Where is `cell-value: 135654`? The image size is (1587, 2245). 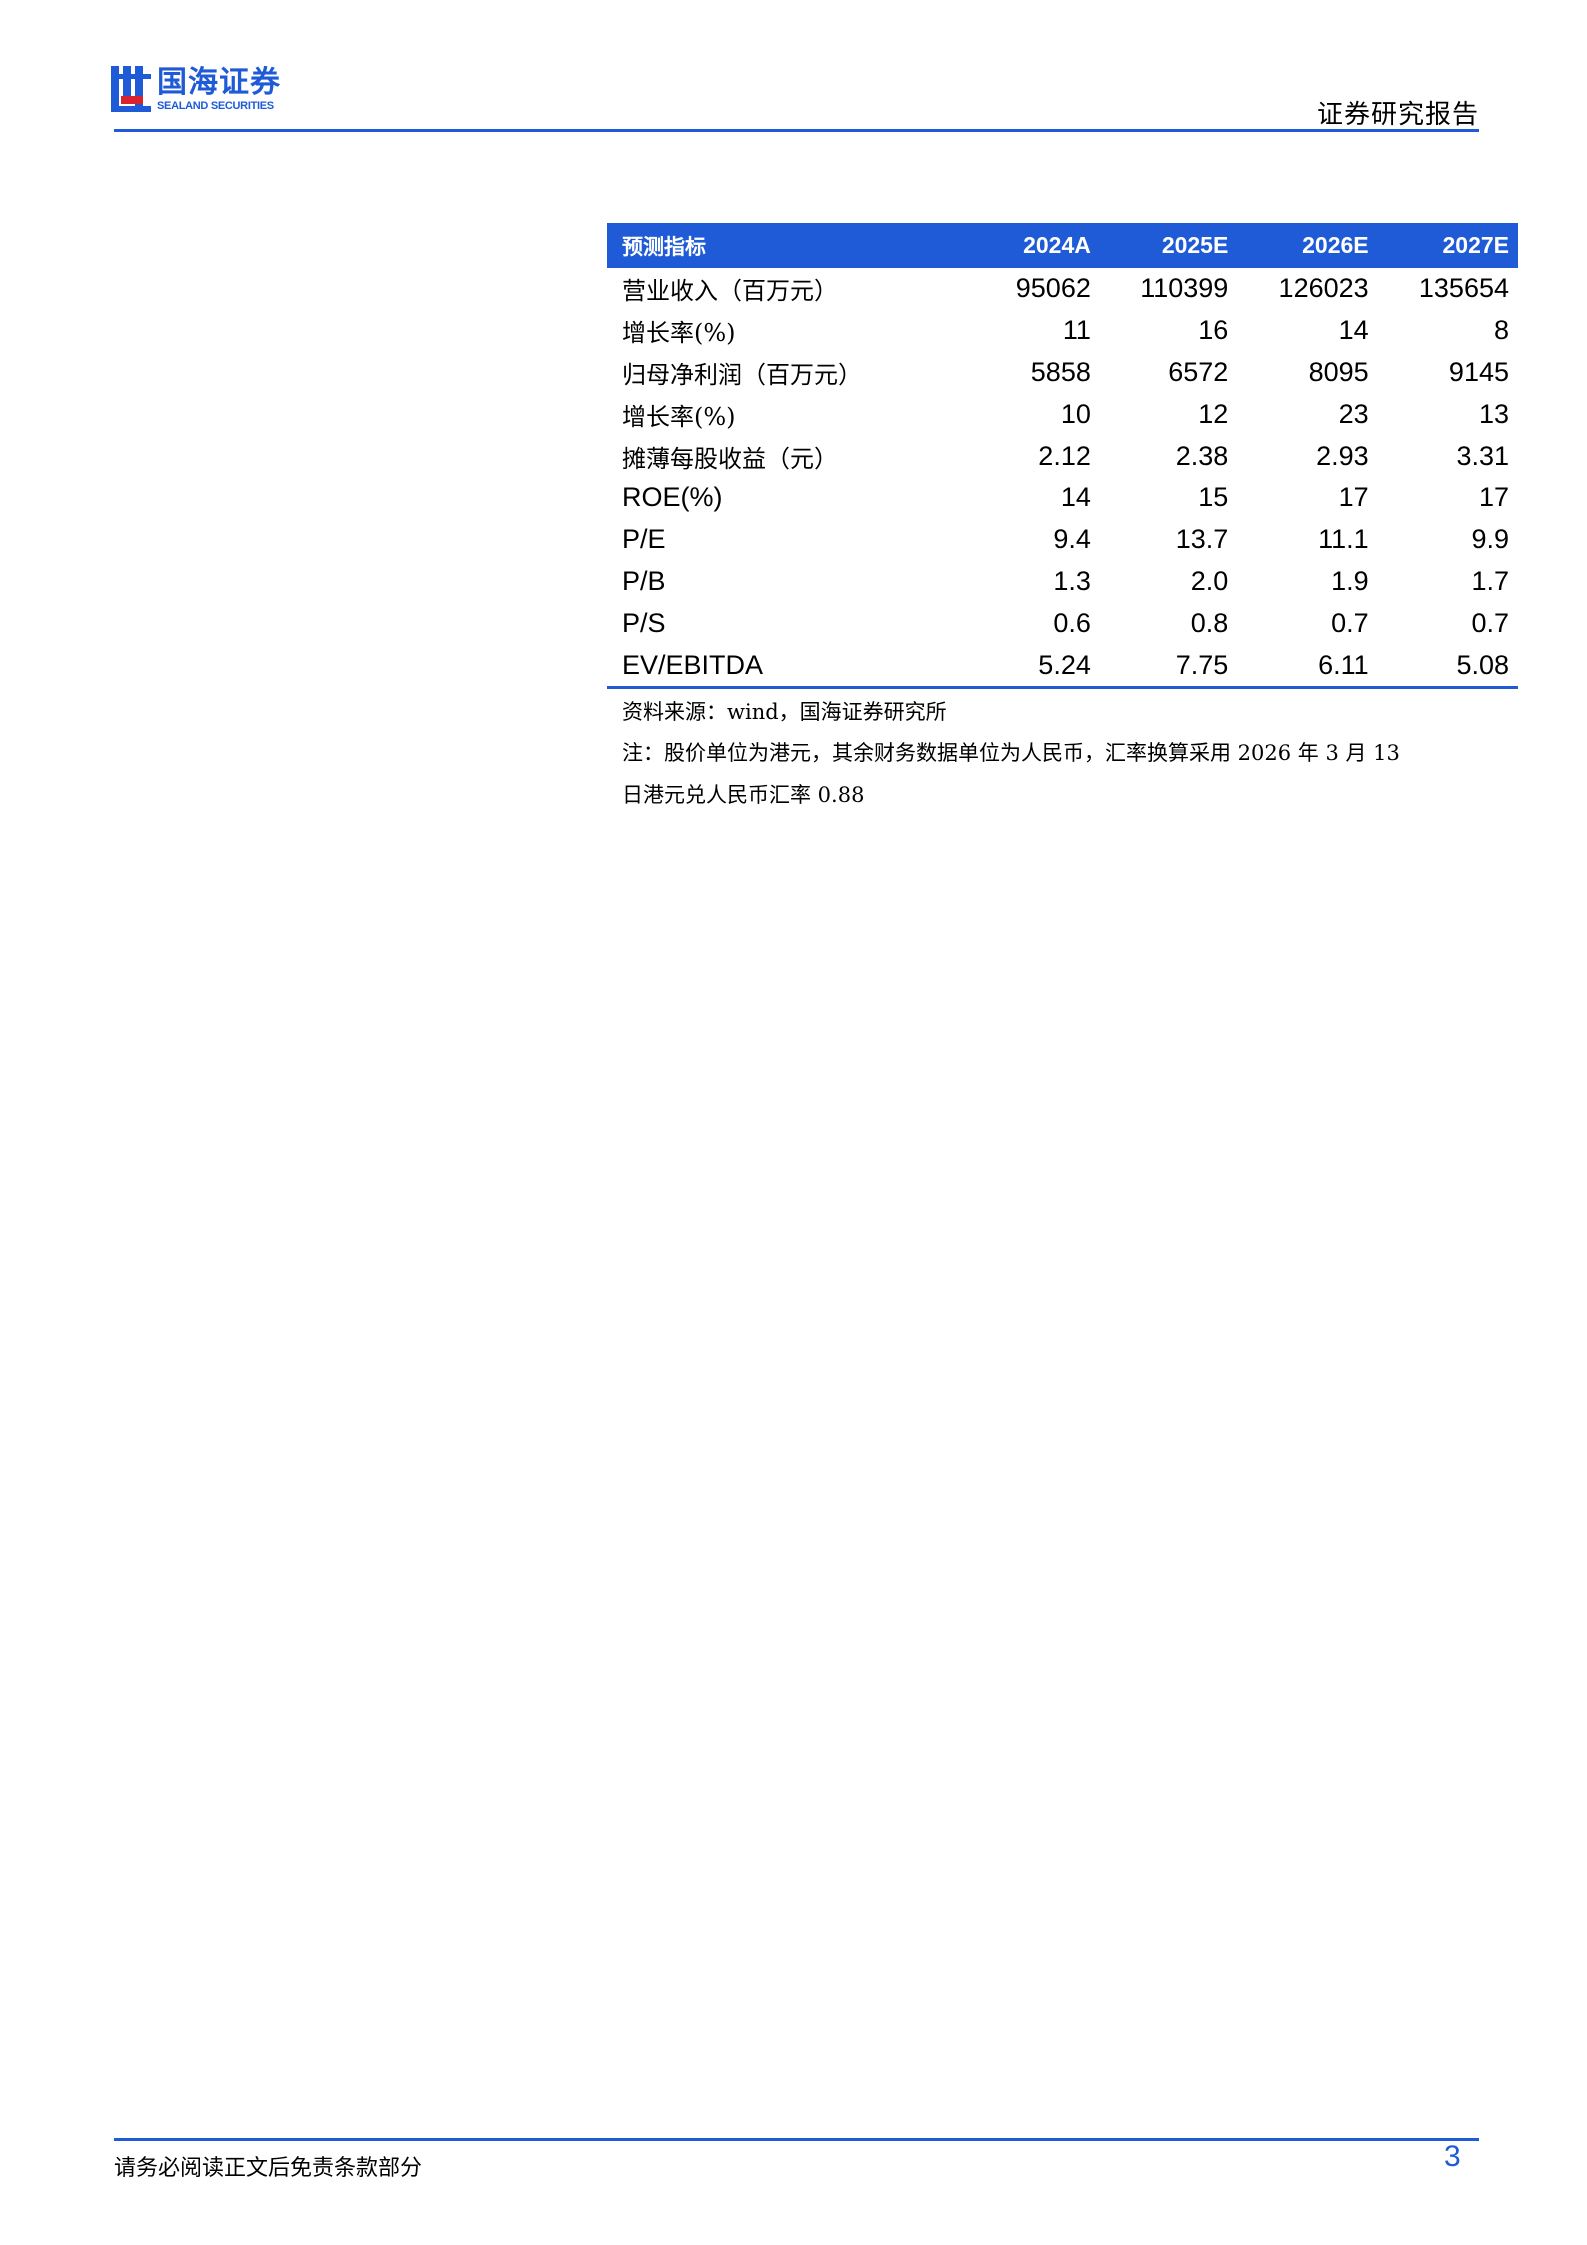 cell-value: 135654 is located at coordinates (1463, 288).